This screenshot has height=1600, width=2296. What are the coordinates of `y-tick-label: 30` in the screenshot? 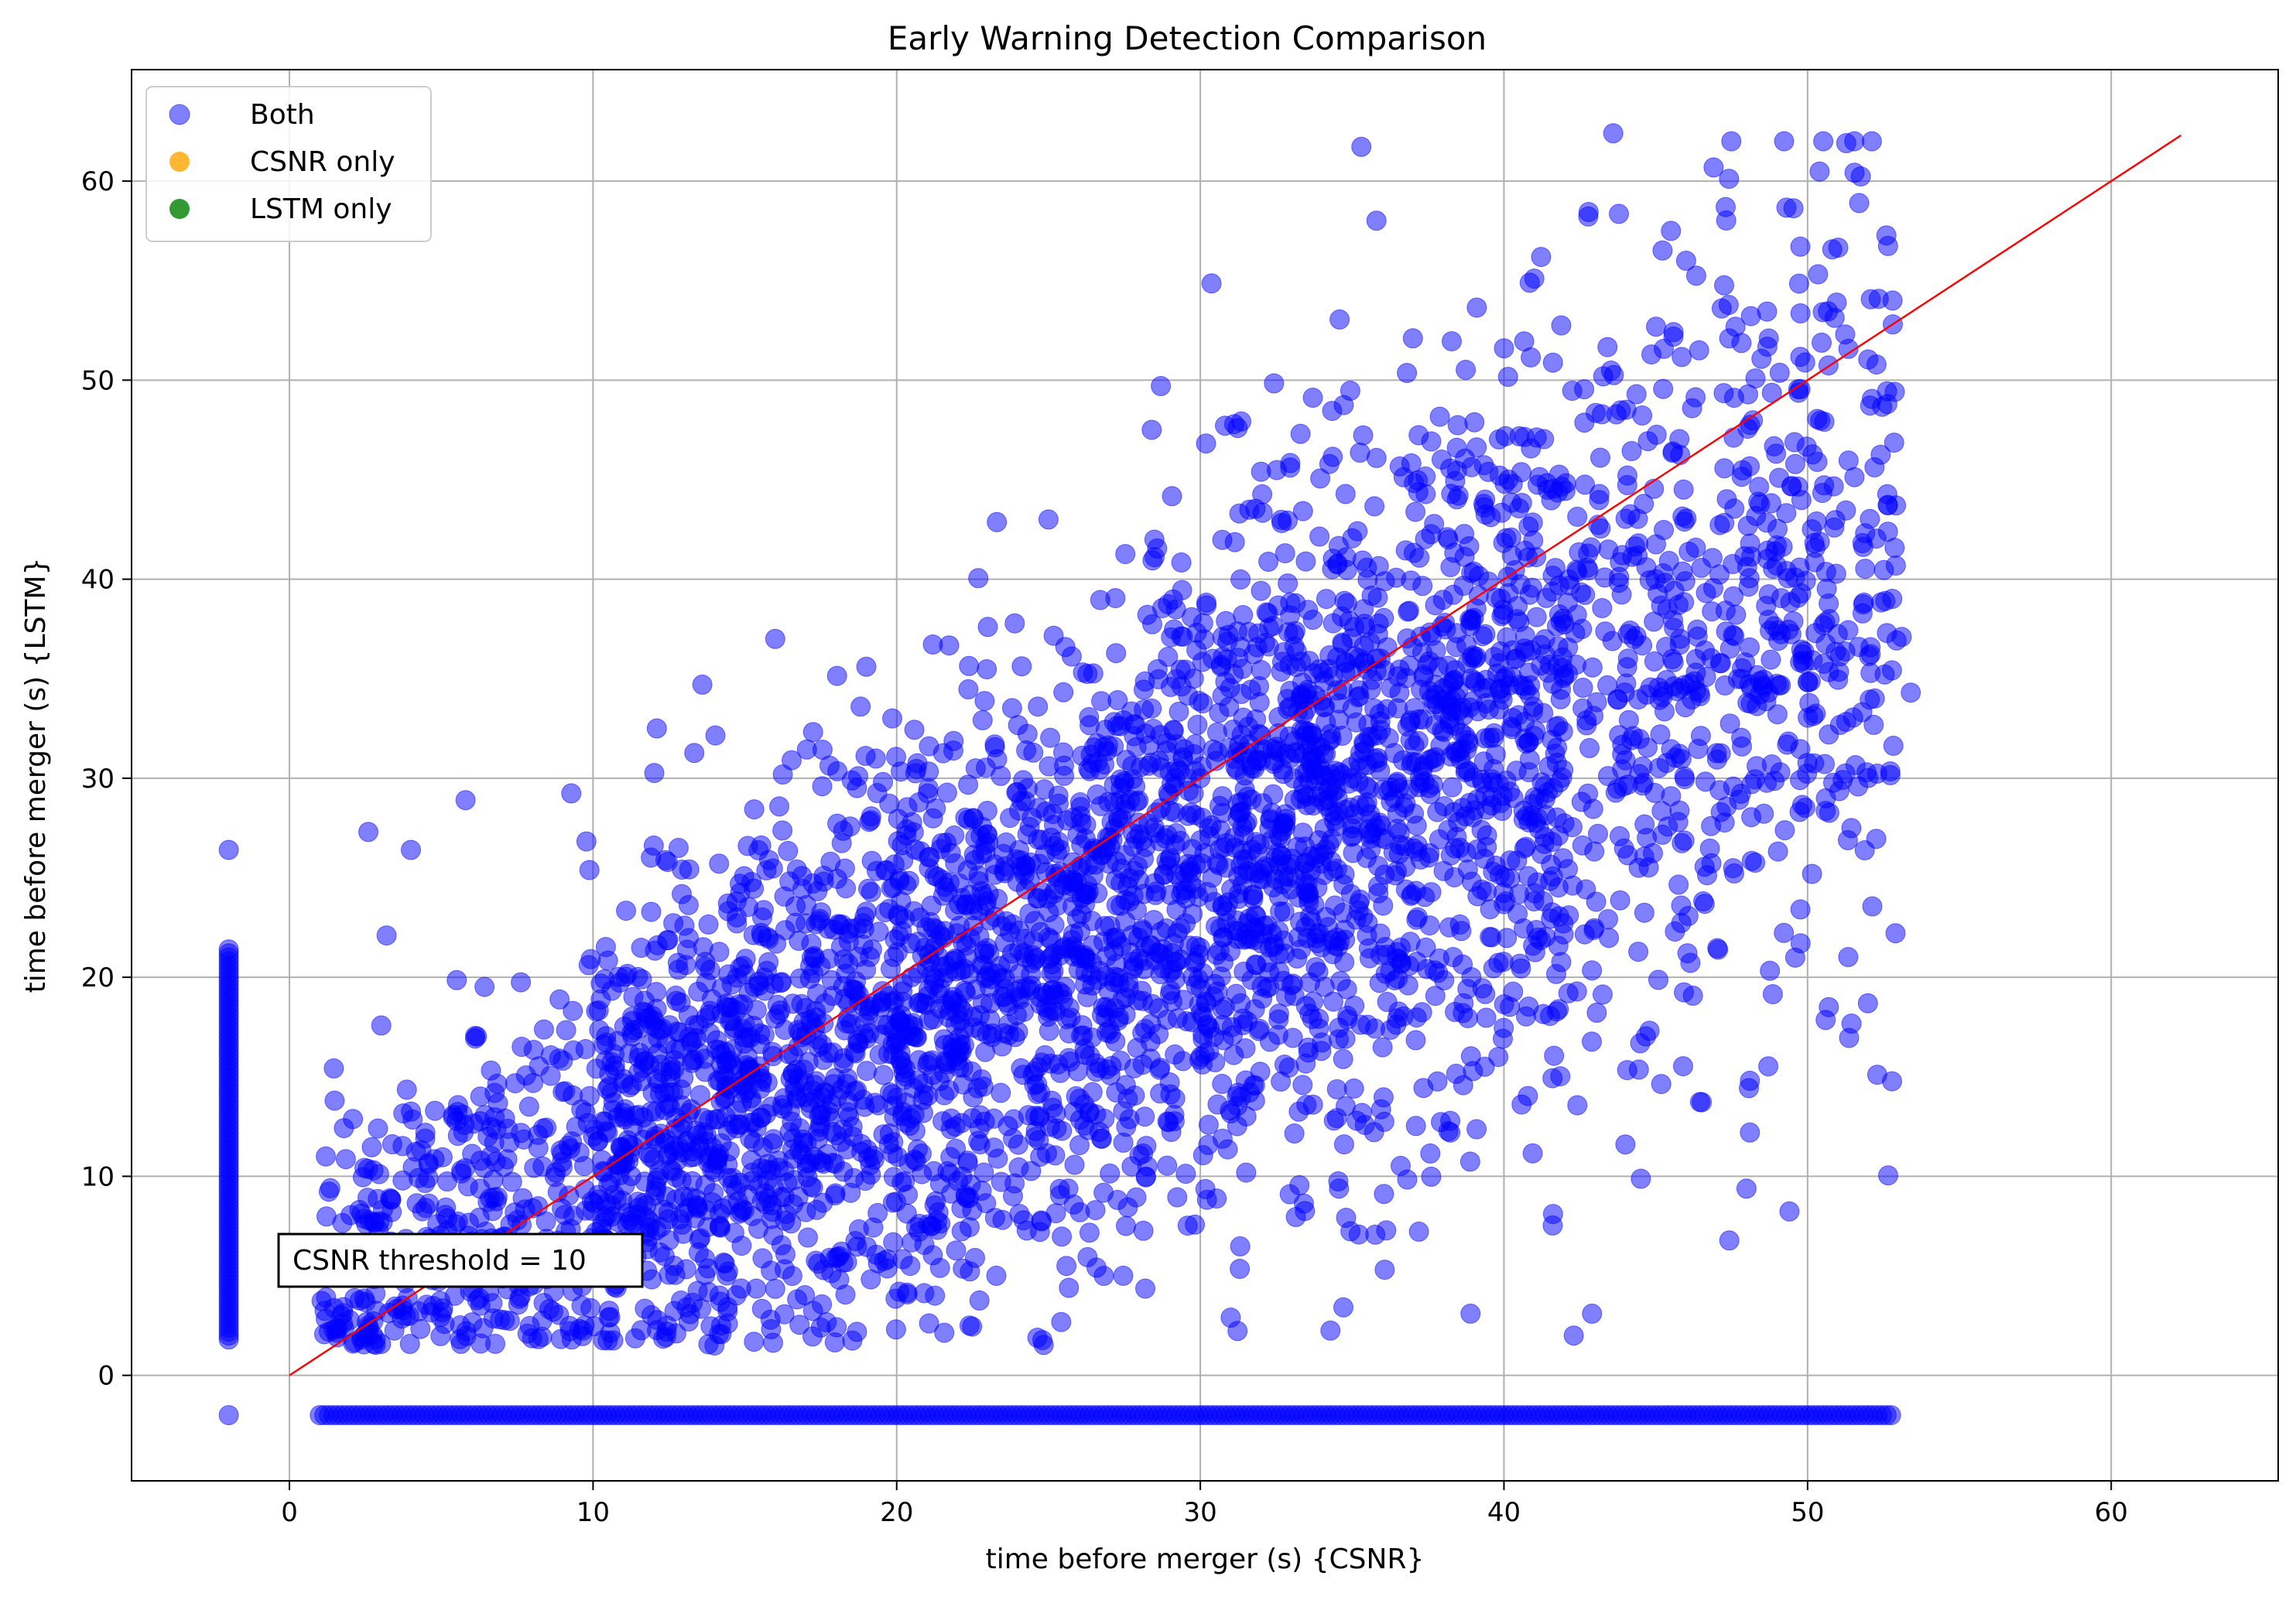 It's located at (98, 779).